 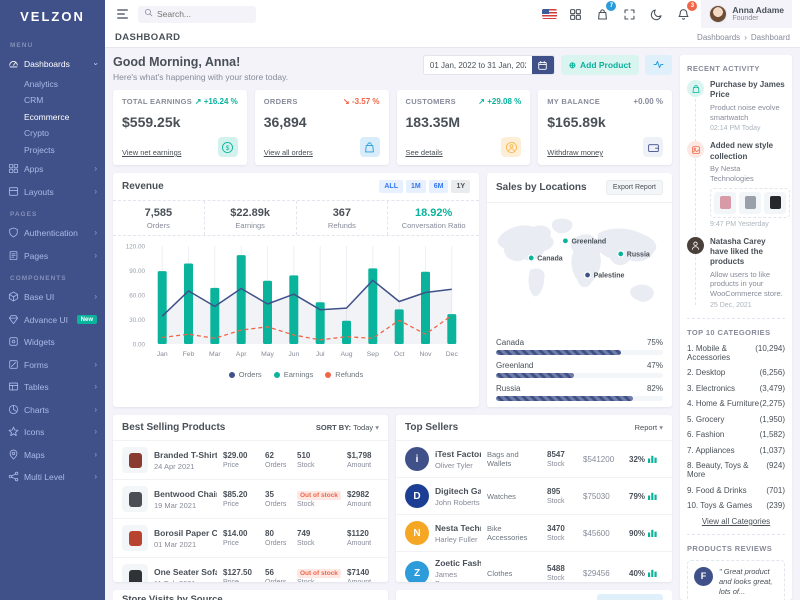 I want to click on date-range-picker, so click(x=488, y=65).